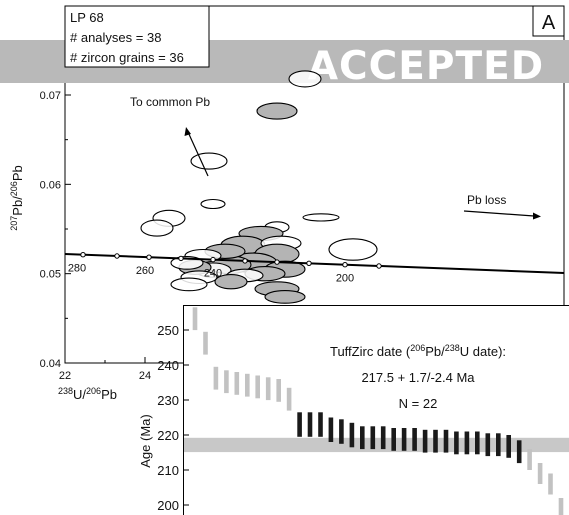 The height and width of the screenshot is (515, 569). What do you see at coordinates (87, 394) in the screenshot?
I see `main-x-axis-title: 238U/206Pb` at bounding box center [87, 394].